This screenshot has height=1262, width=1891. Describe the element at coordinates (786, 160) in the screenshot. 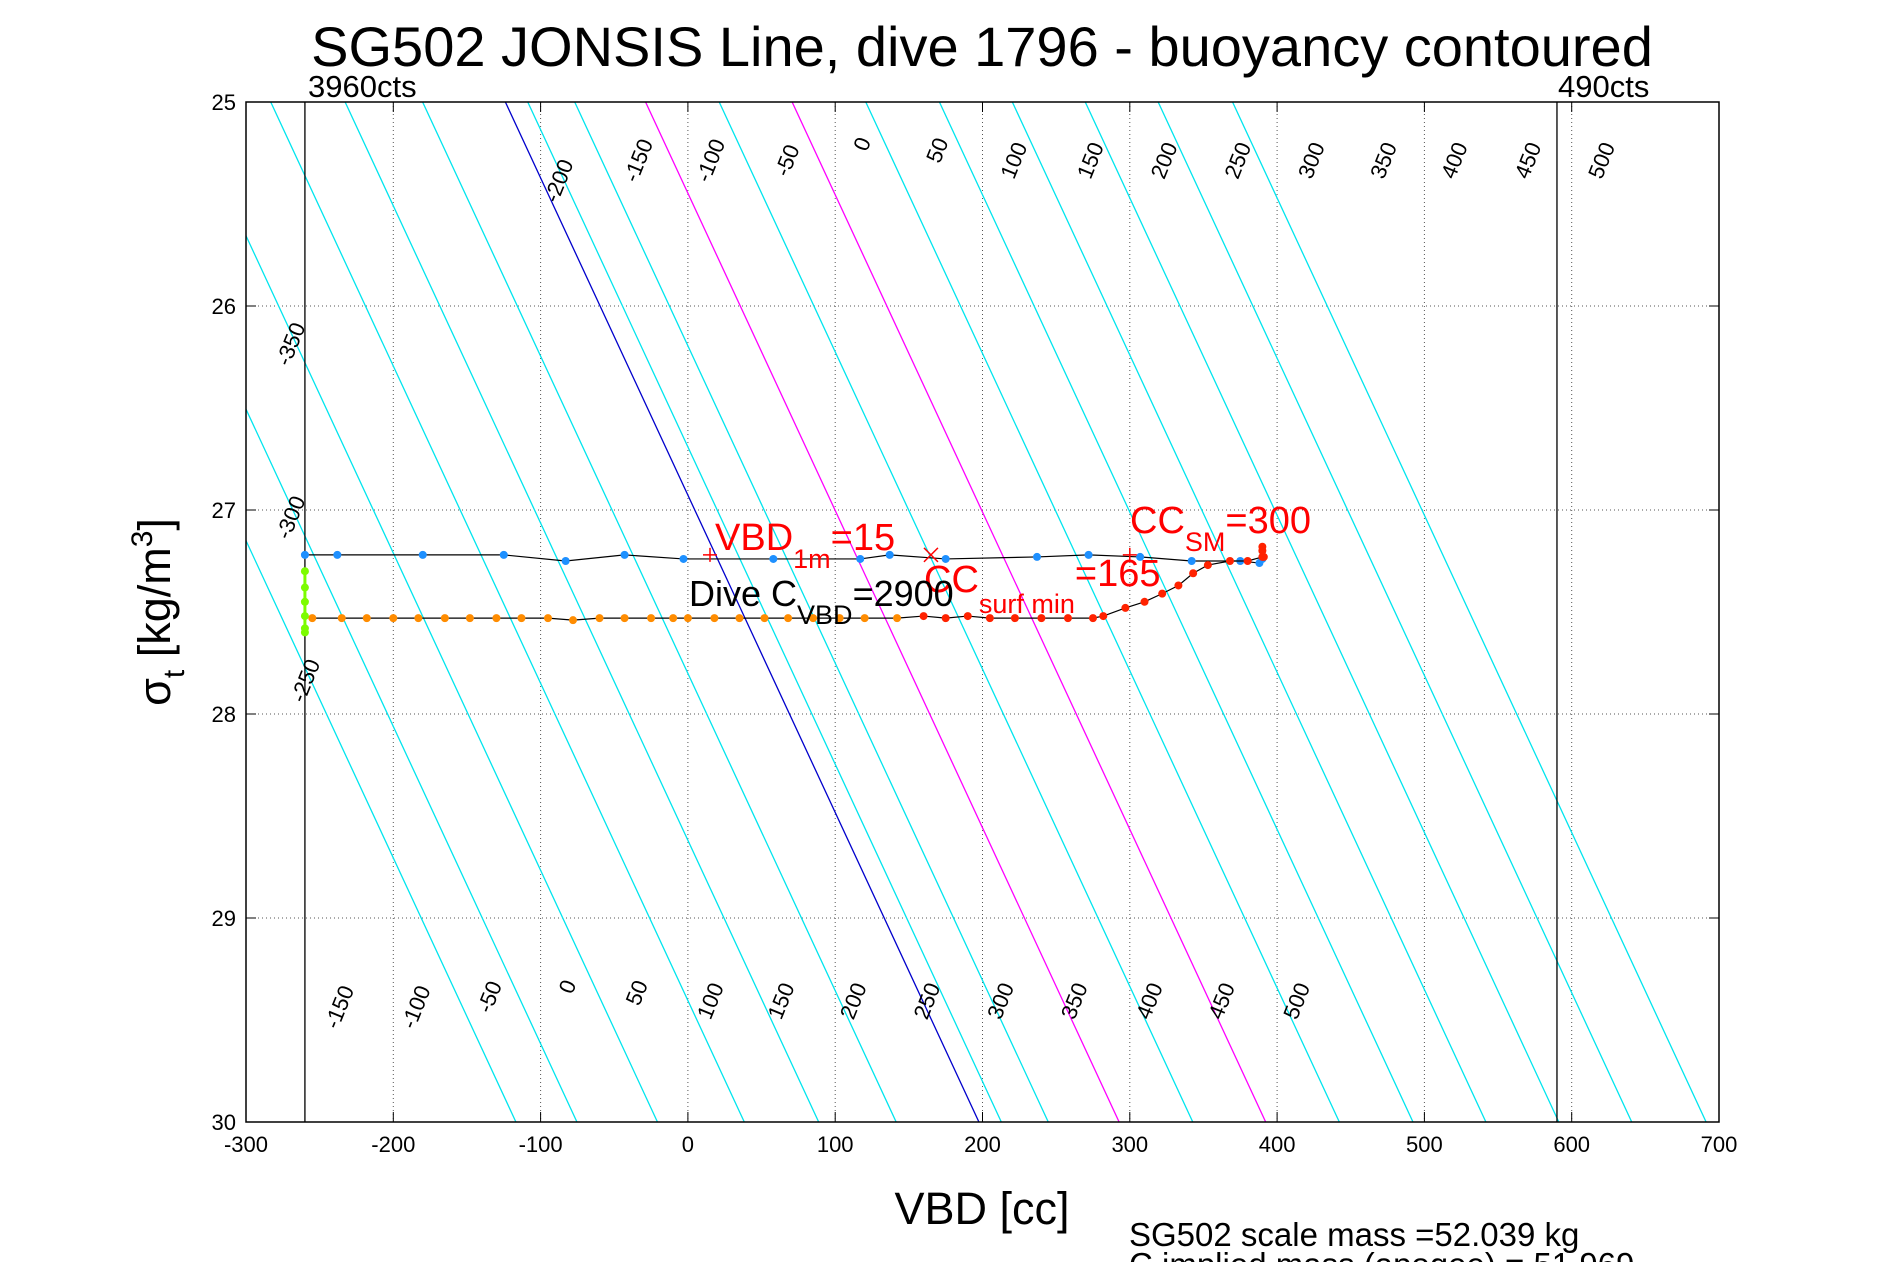

I see `contour-label: -50` at that location.